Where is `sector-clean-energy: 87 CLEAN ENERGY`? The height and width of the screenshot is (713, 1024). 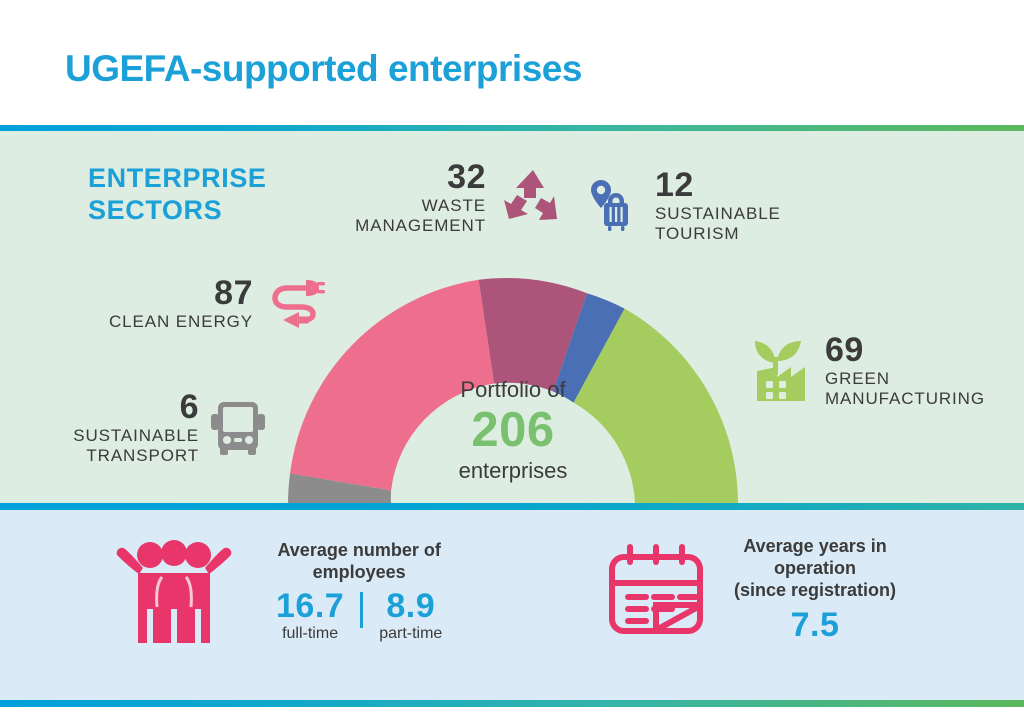 sector-clean-energy: 87 CLEAN ENERGY is located at coordinates (212, 304).